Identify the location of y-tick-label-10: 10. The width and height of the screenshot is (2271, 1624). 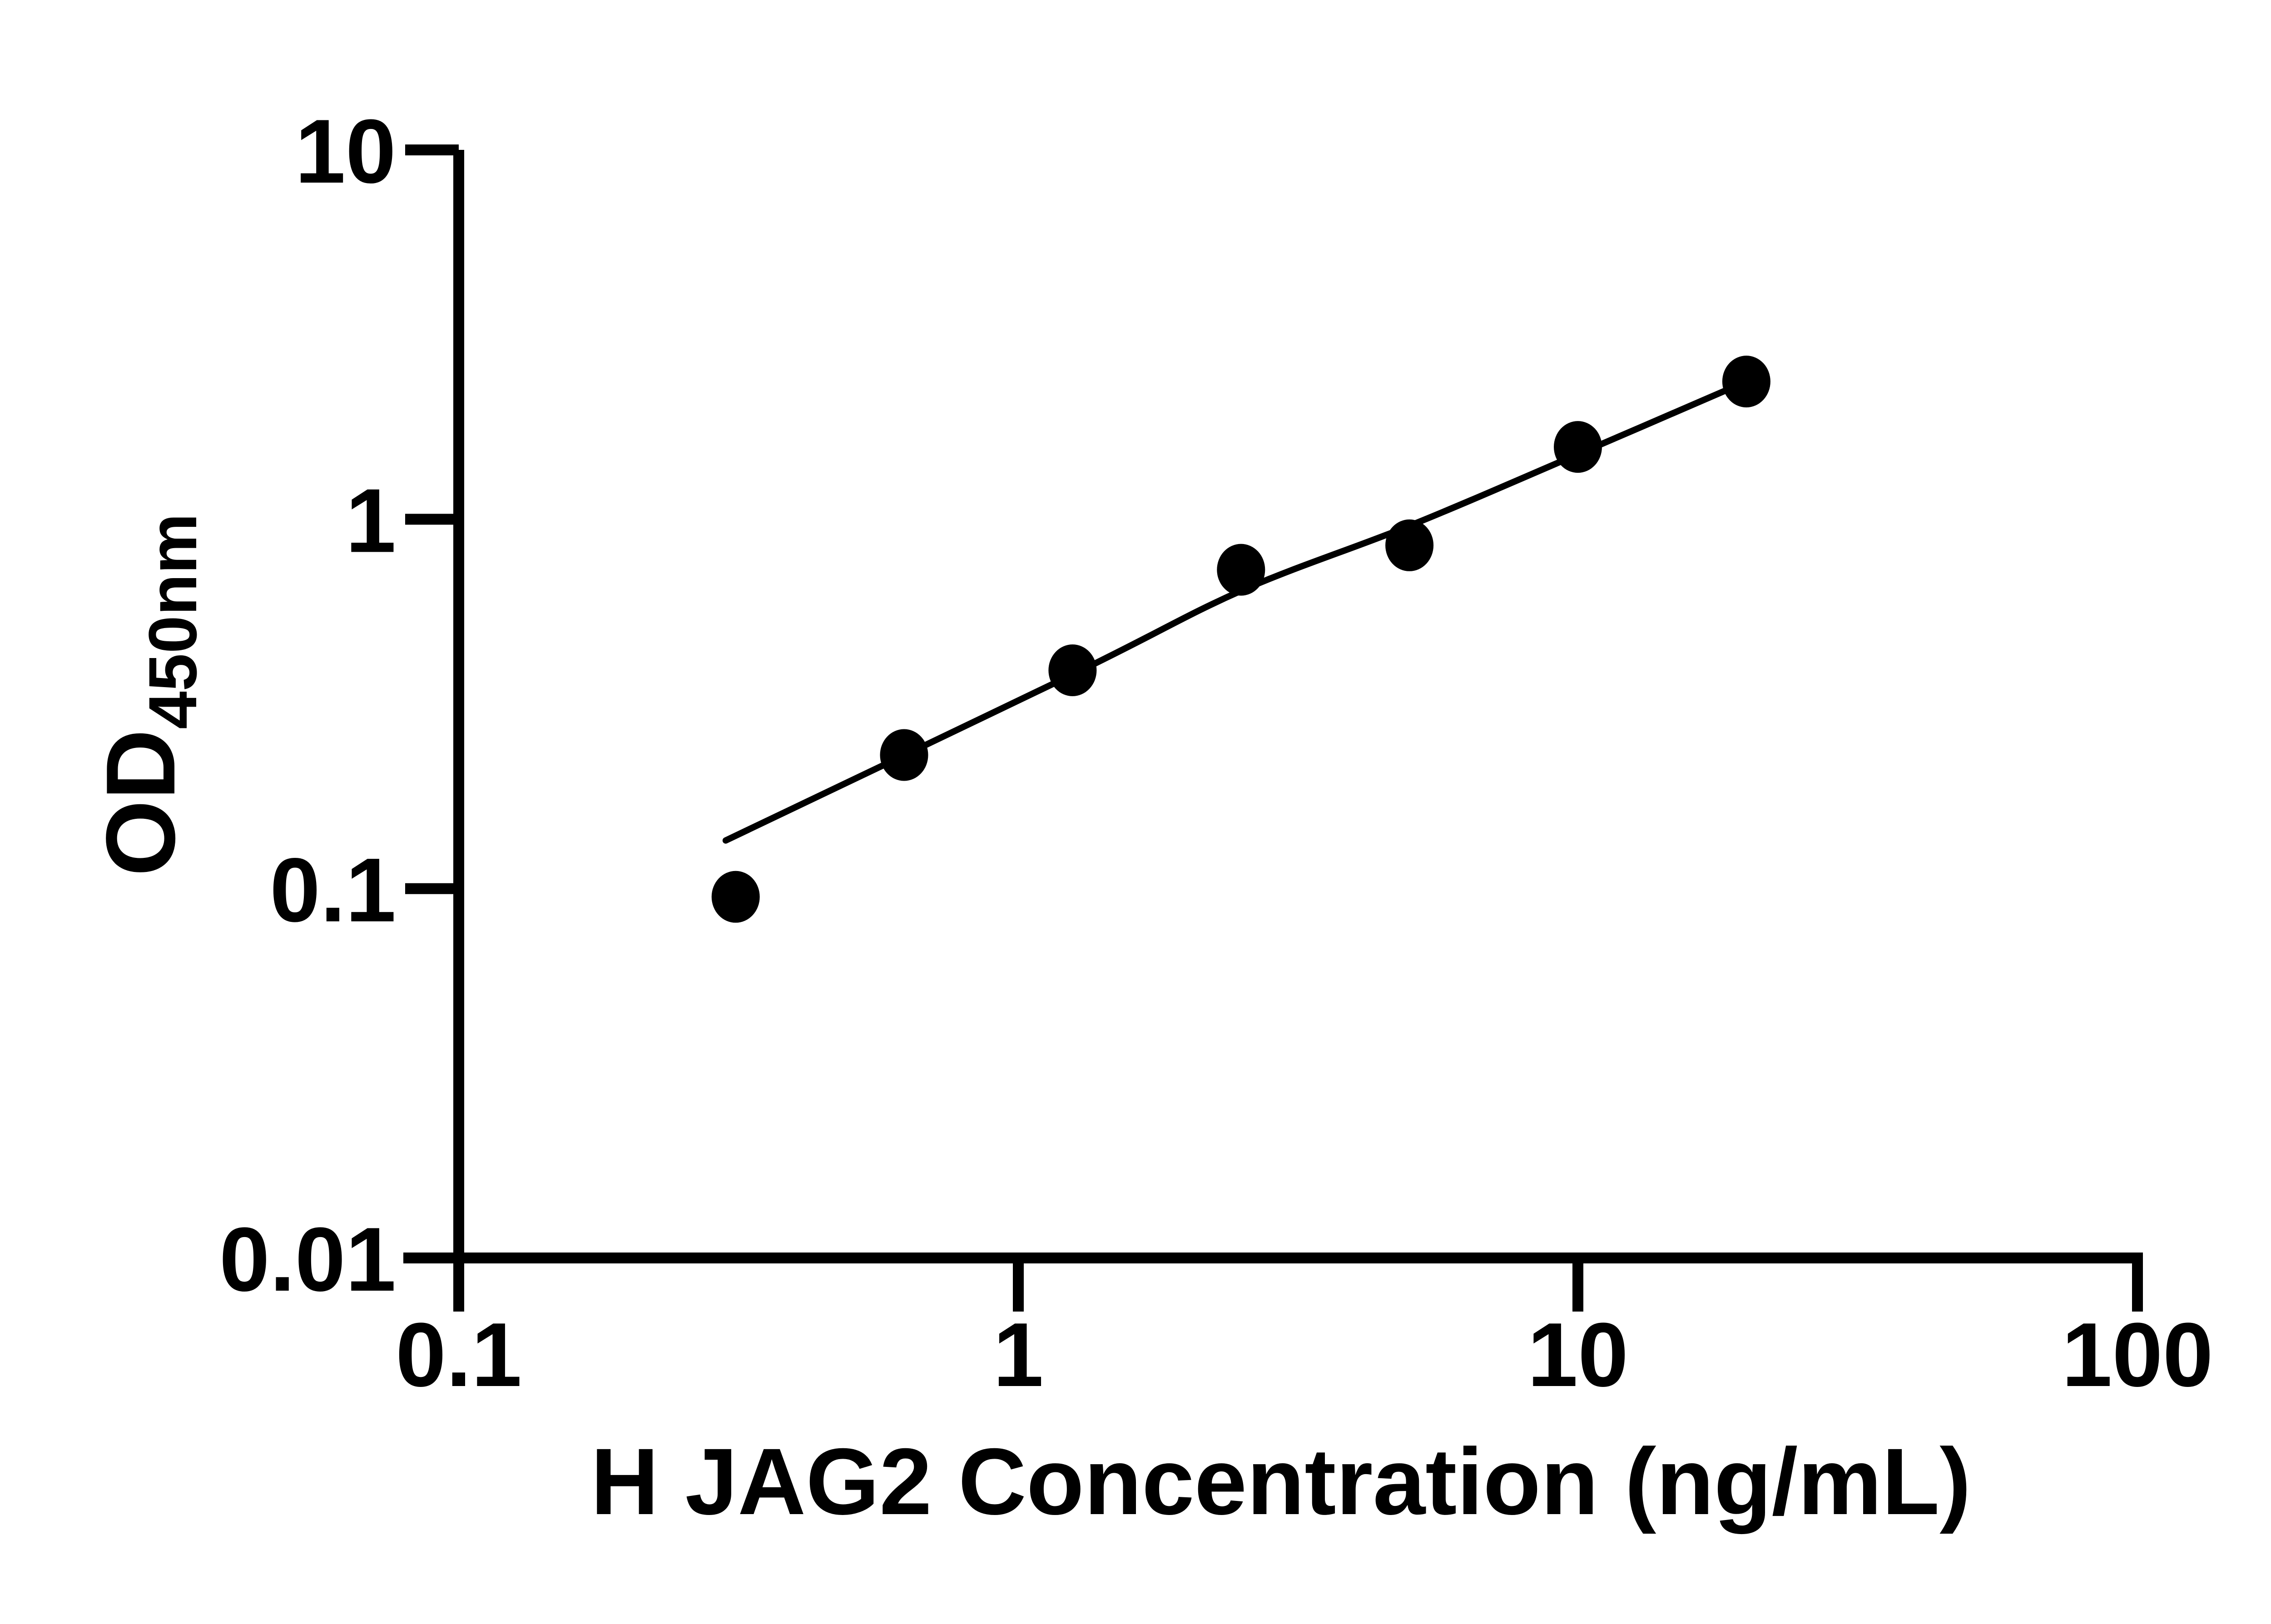
(345, 151).